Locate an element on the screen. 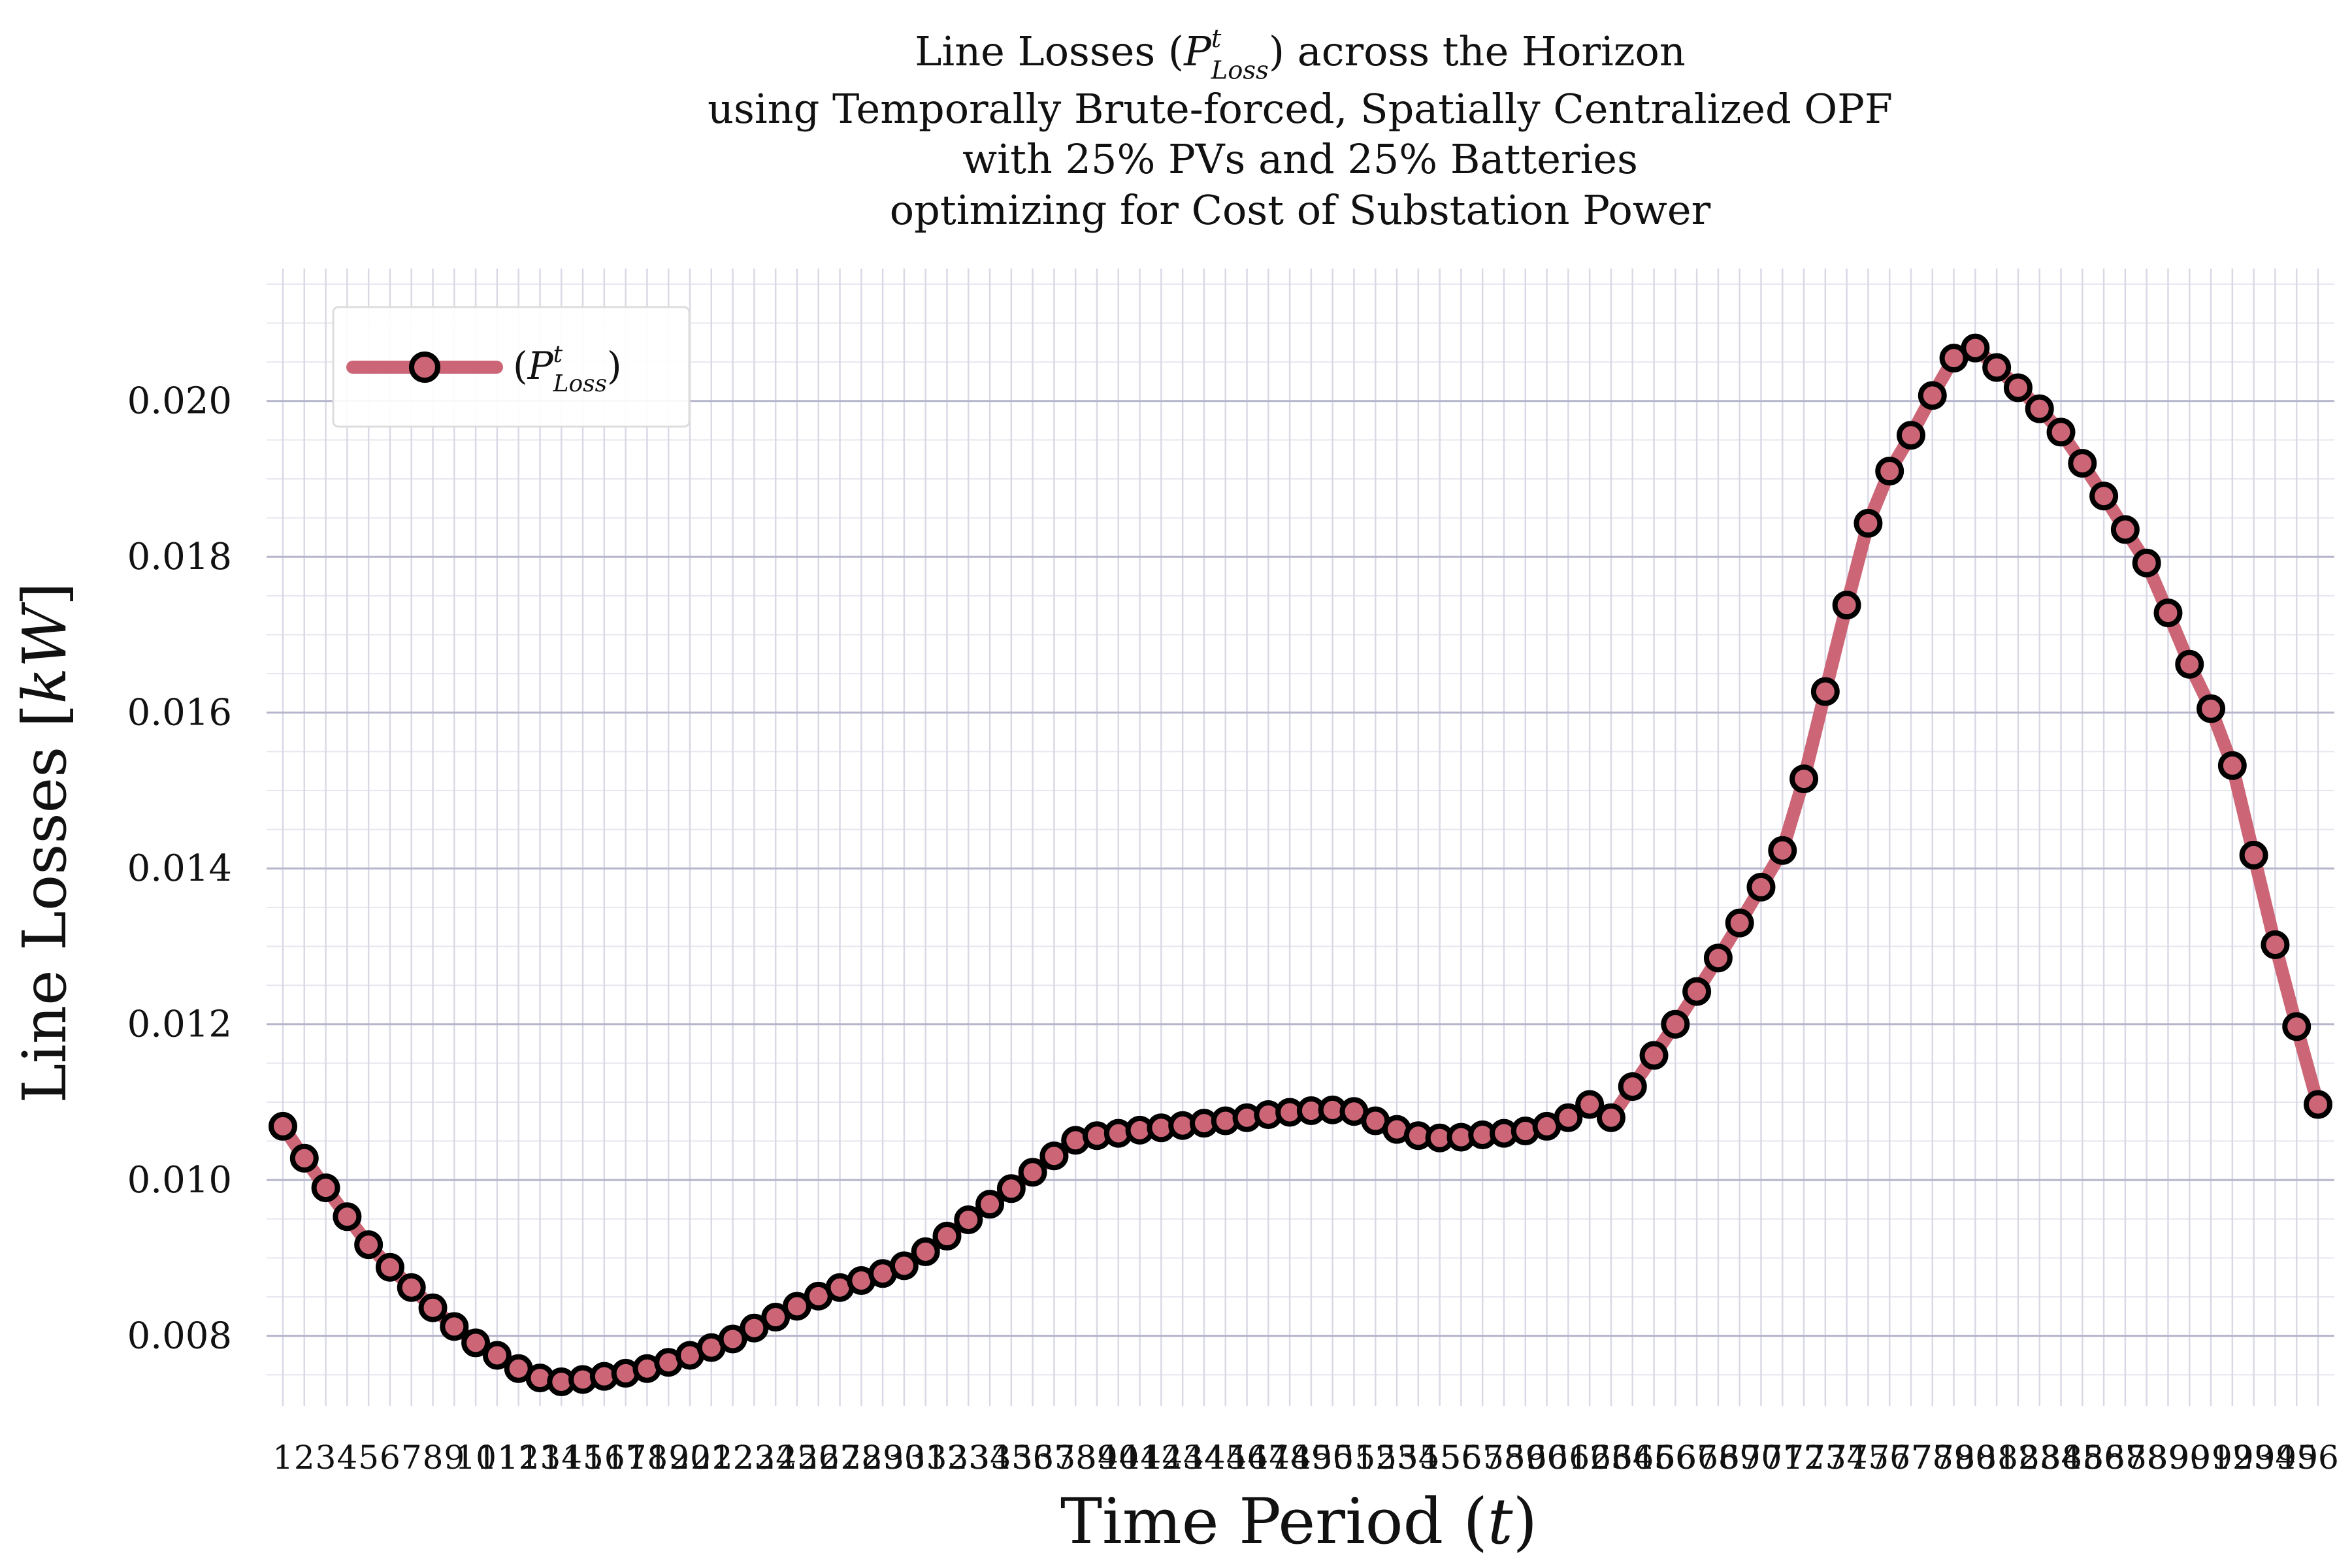 The height and width of the screenshot is (1568, 2352). chart-title-line: with 25% PVs and 25% Batteries is located at coordinates (1300, 159).